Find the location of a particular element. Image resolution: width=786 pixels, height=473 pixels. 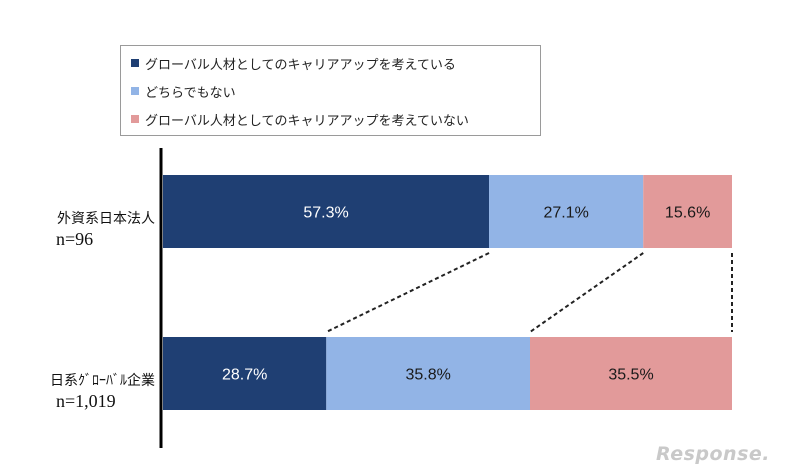

category-n-1: n=1,019 is located at coordinates (86, 401).